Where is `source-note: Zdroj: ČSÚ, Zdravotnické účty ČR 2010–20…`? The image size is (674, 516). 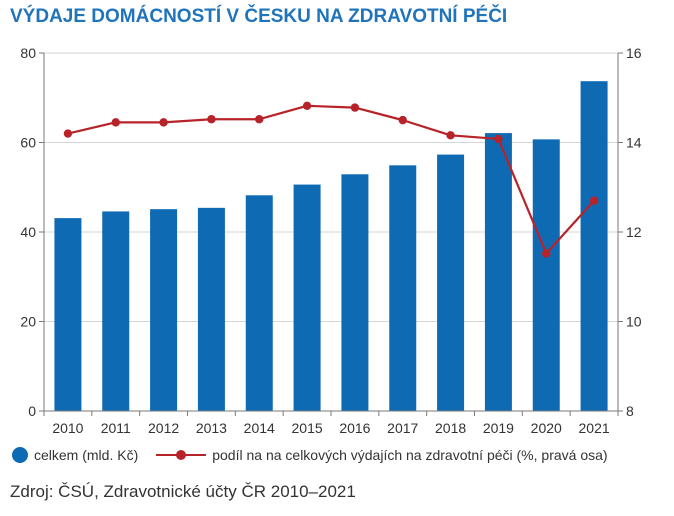
source-note: Zdroj: ČSÚ, Zdravotnické účty ČR 2010–20… is located at coordinates (183, 491).